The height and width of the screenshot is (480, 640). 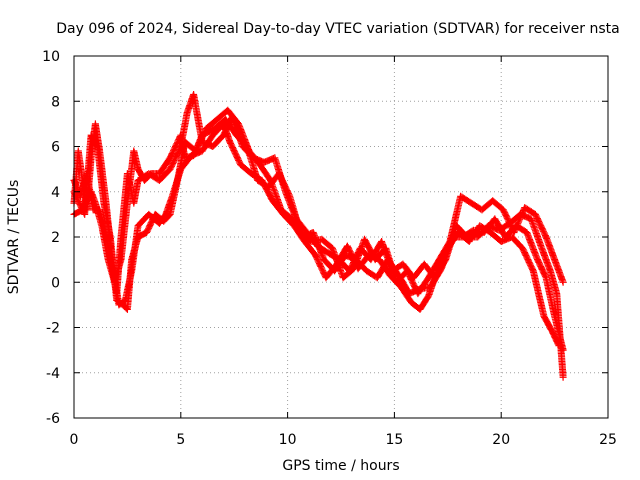 I want to click on x-tick-label: 20, so click(x=501, y=440).